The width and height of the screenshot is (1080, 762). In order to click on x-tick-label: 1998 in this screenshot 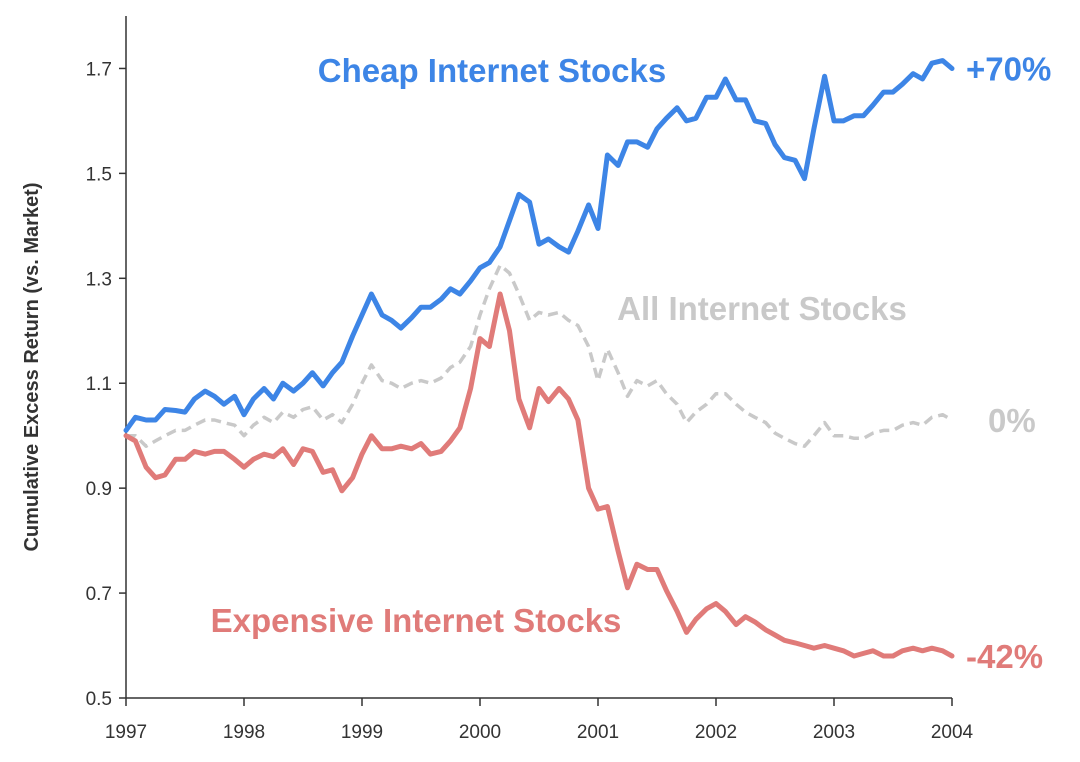, I will do `click(244, 732)`.